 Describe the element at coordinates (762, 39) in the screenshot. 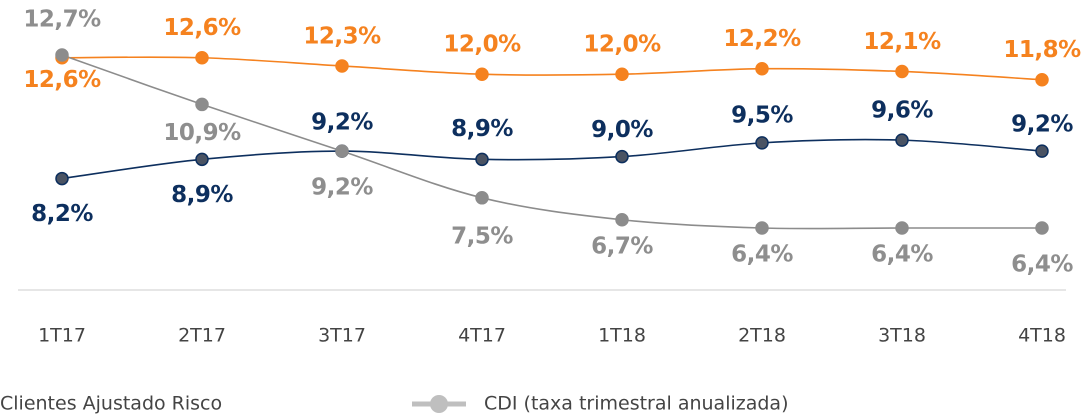

I see `data-label: 12,2%` at that location.